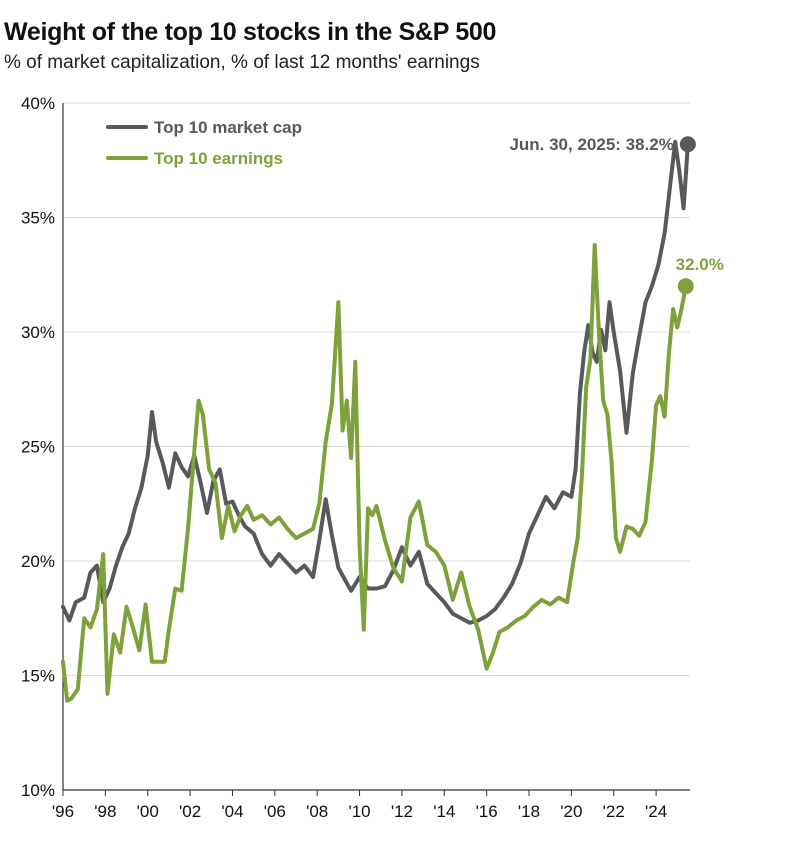 This screenshot has height=858, width=787. What do you see at coordinates (190, 811) in the screenshot?
I see `x-tick-label: '02` at bounding box center [190, 811].